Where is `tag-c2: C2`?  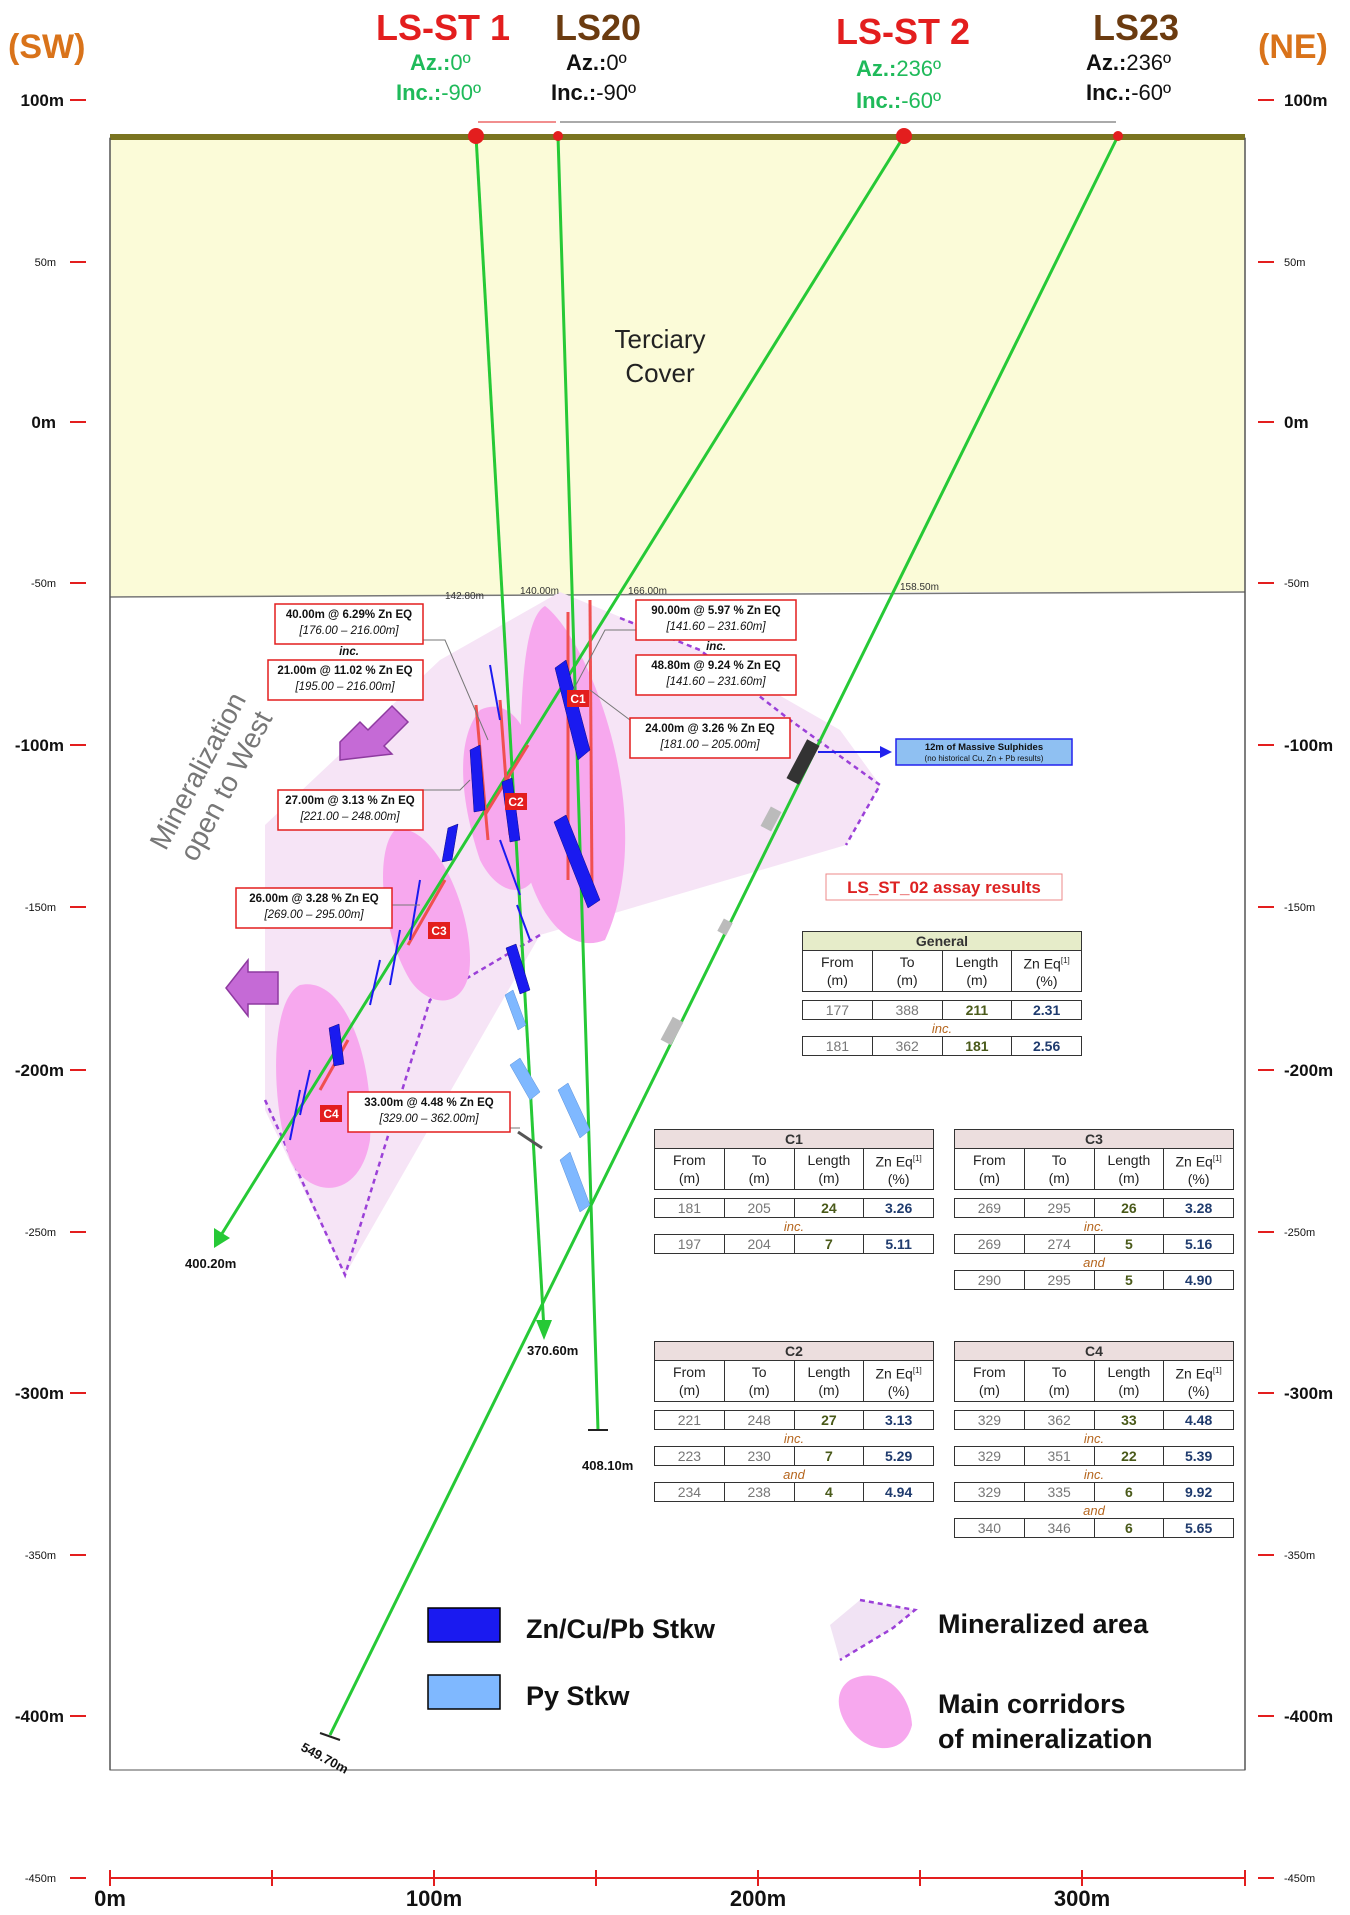
tag-c2: C2 is located at coordinates (516, 802).